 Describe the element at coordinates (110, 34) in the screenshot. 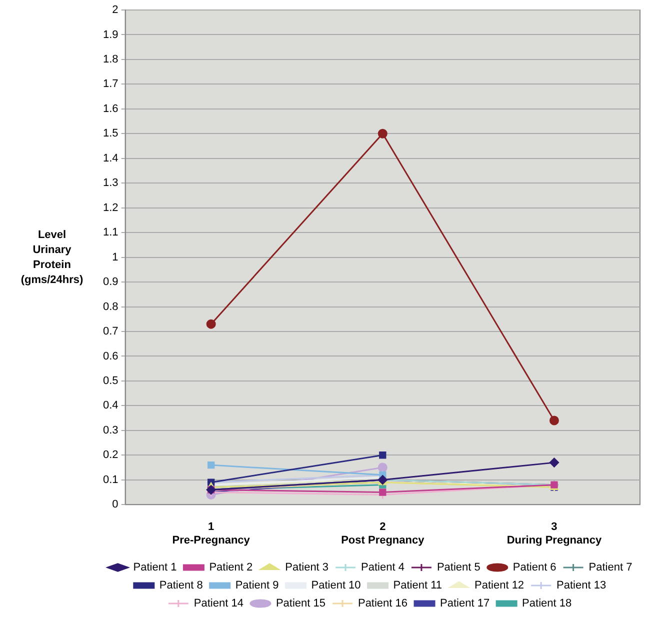

I see `y-tick-label: 1.9` at that location.